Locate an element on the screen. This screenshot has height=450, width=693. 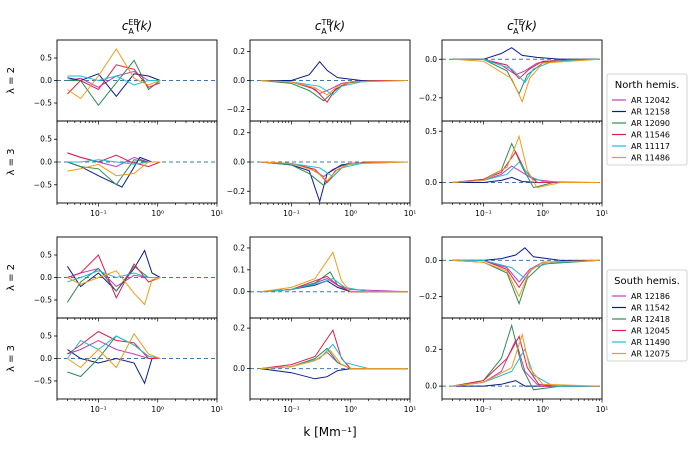
legend-entry: AR 11486 is located at coordinates (650, 158).